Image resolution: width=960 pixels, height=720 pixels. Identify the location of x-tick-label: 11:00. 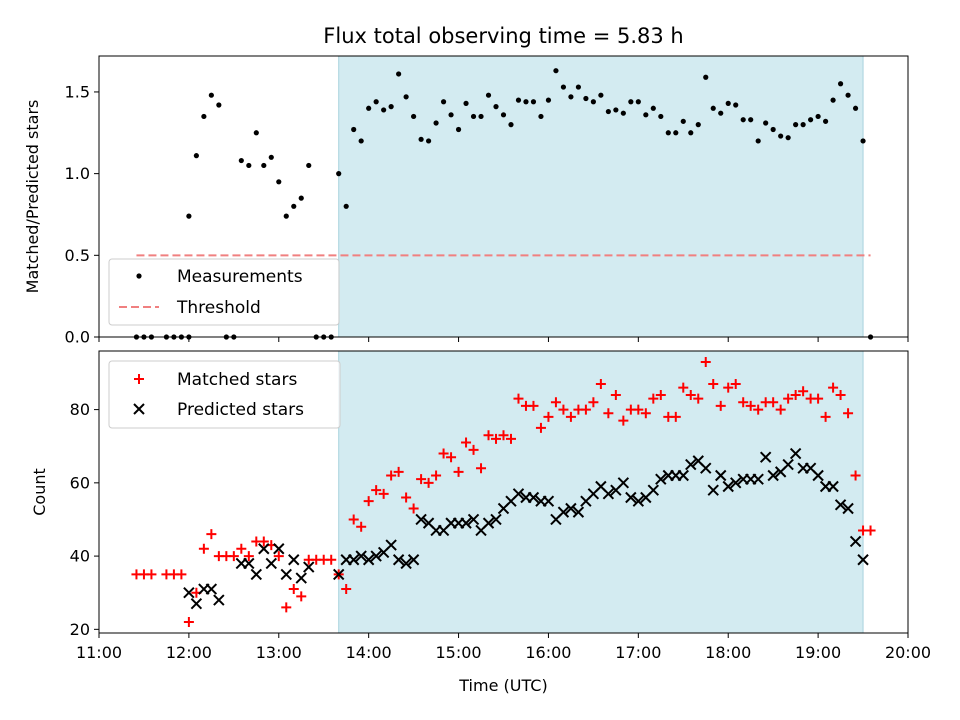
(99, 652).